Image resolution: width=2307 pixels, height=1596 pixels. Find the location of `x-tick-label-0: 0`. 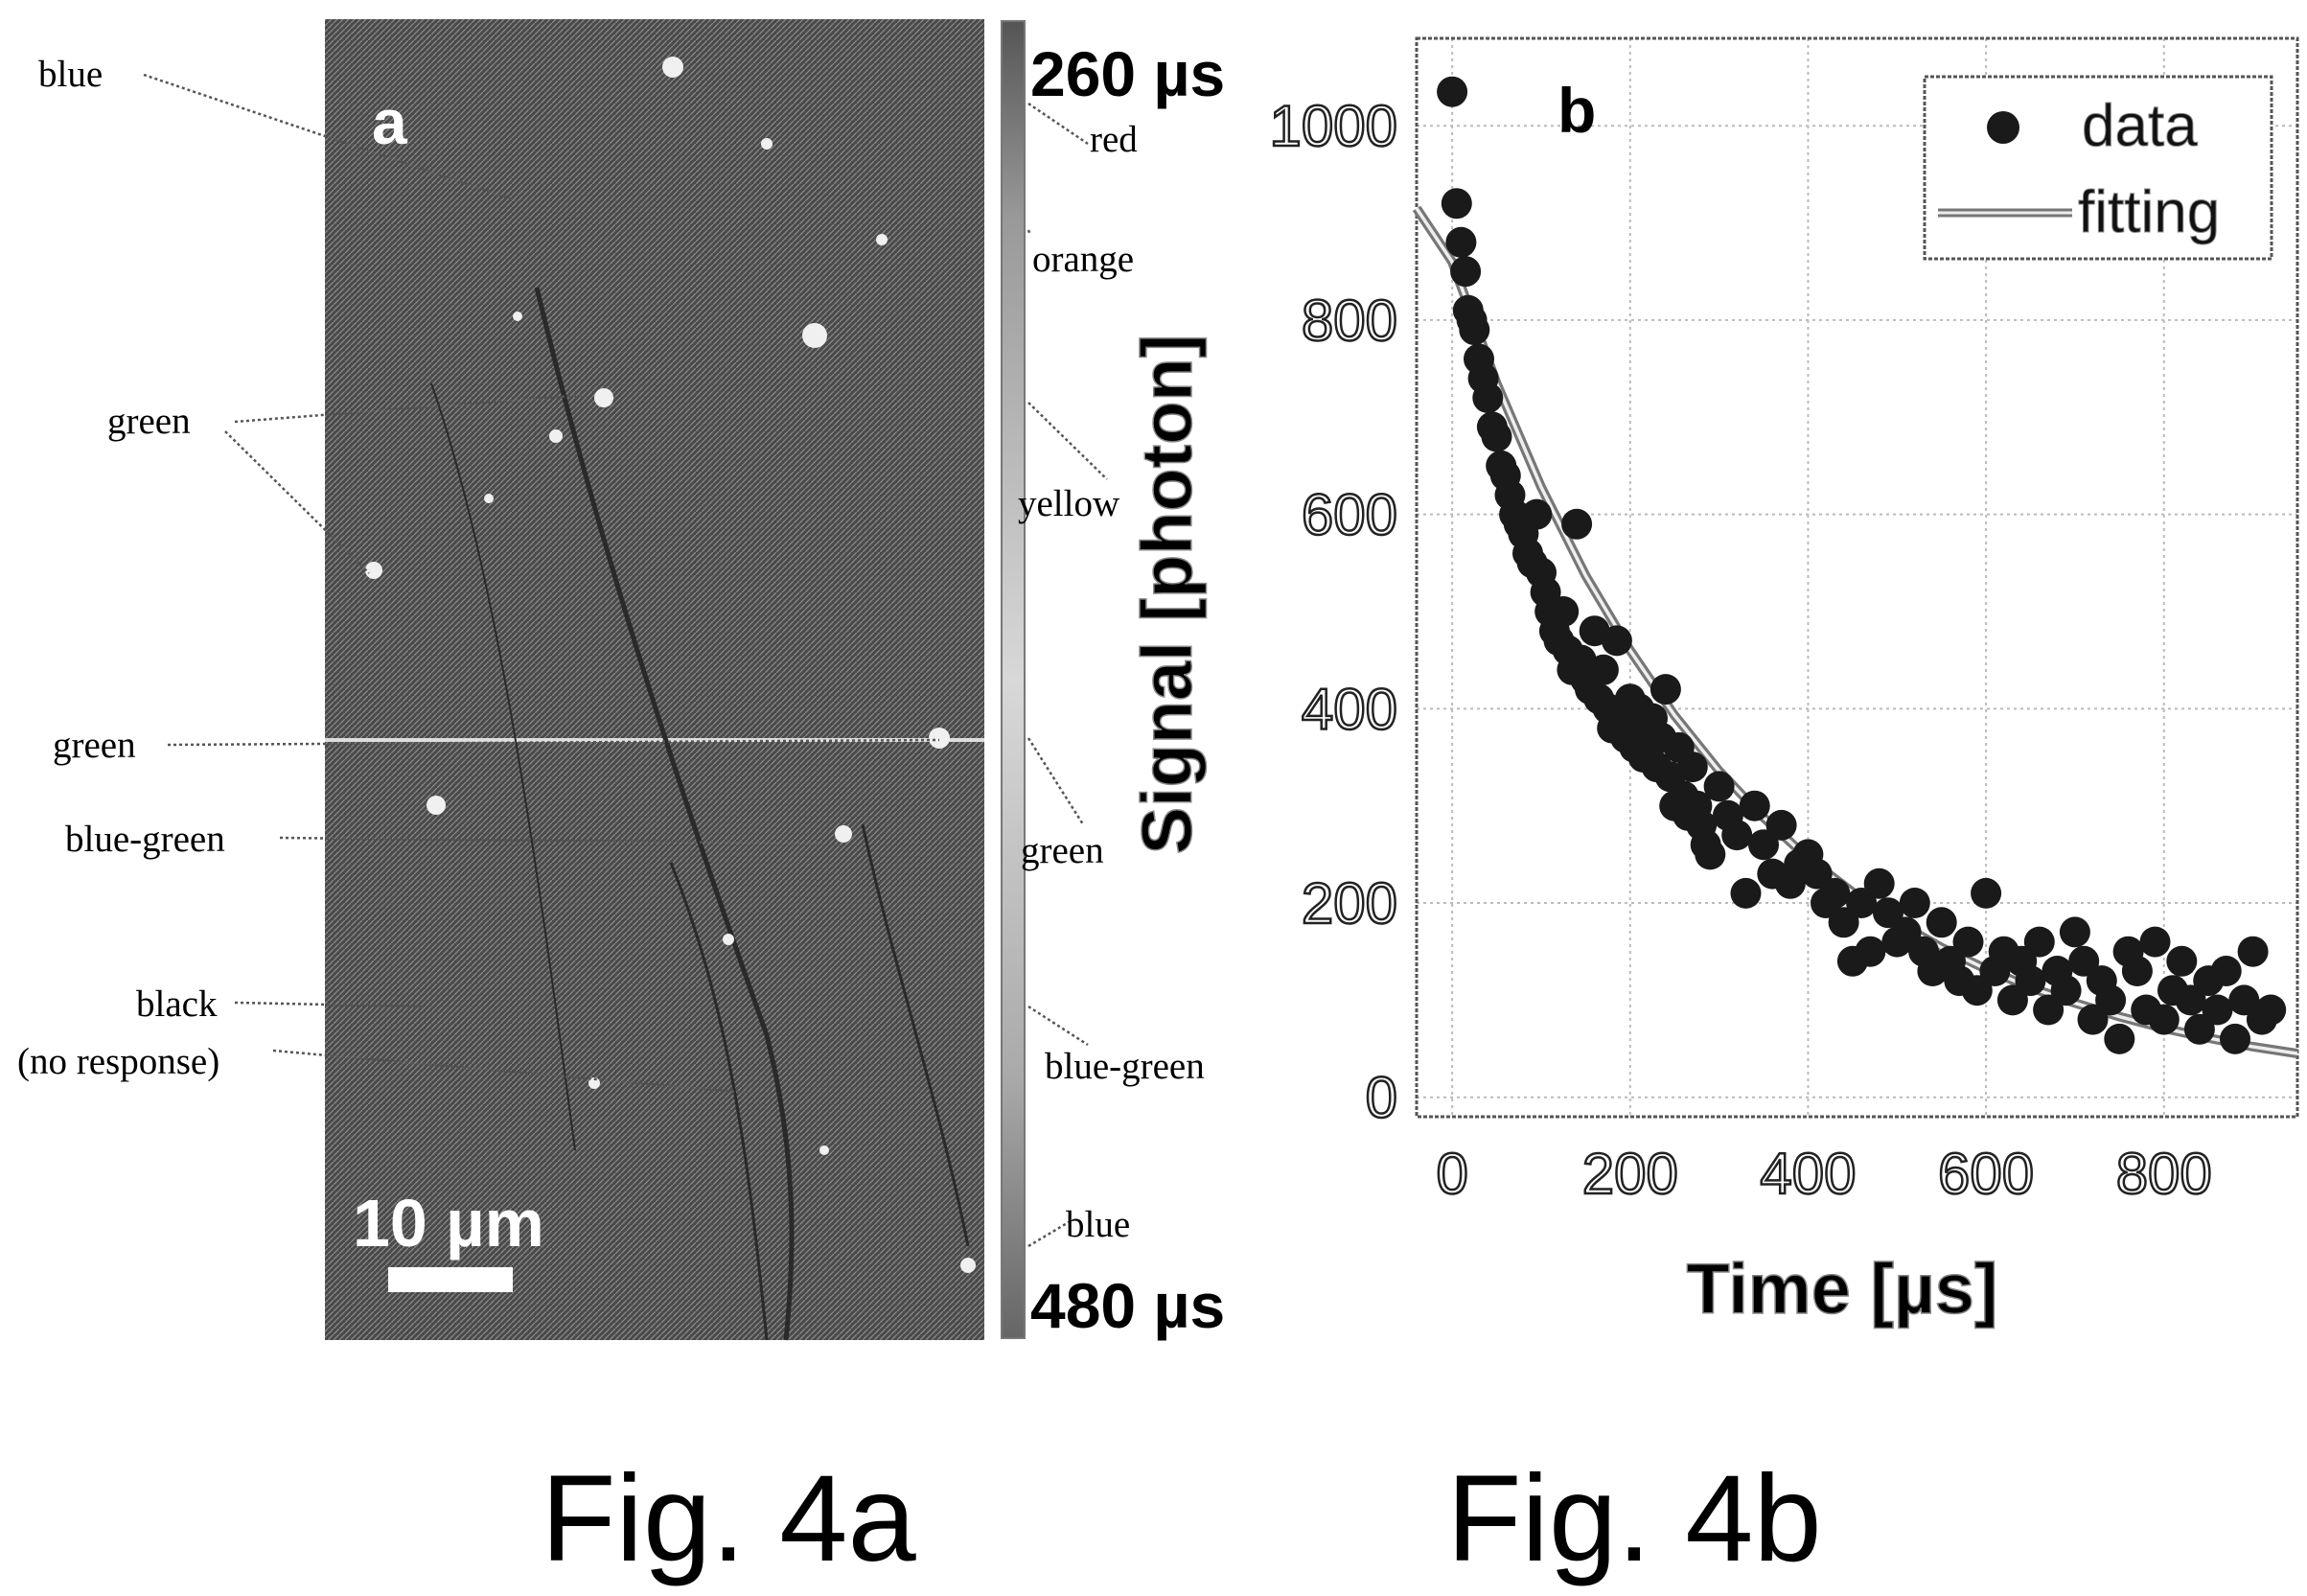

x-tick-label-0: 0 is located at coordinates (1452, 1174).